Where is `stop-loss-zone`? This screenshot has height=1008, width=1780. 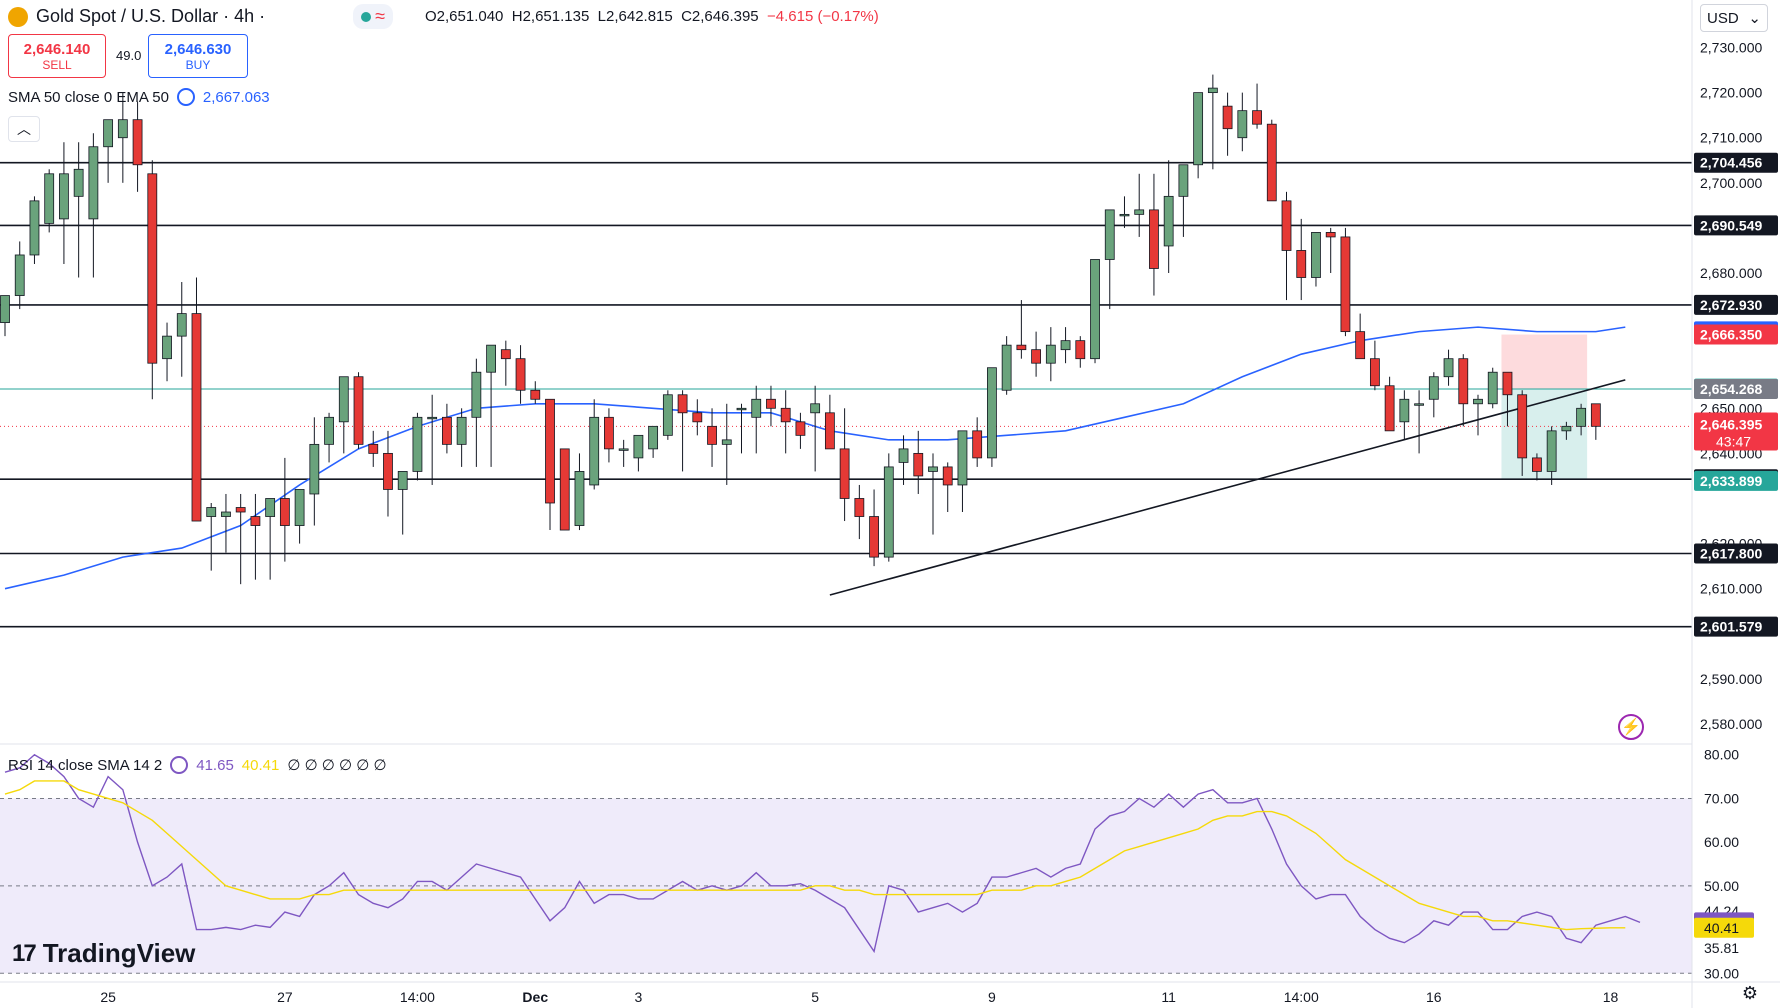 stop-loss-zone is located at coordinates (1544, 362).